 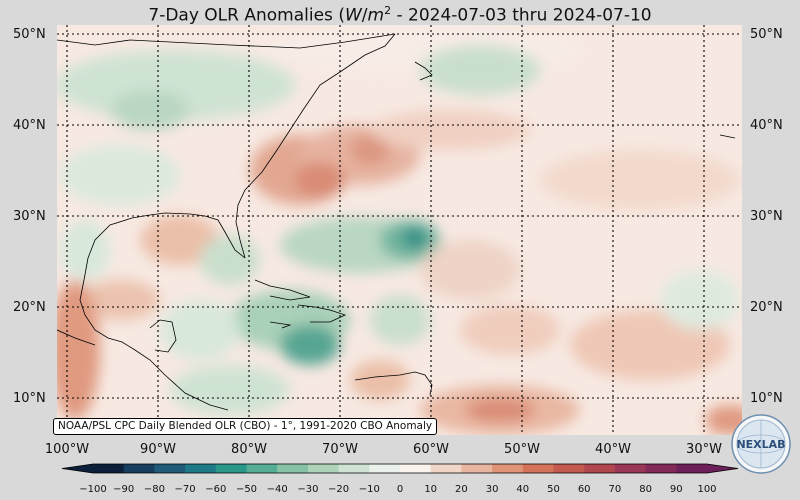 What do you see at coordinates (67, 449) in the screenshot?
I see `lon-label: 100°W` at bounding box center [67, 449].